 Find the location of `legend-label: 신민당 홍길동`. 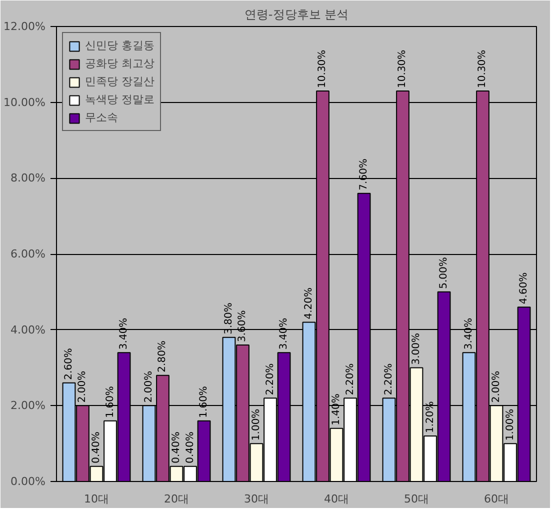

legend-label: 신민당 홍길동 is located at coordinates (119, 45).